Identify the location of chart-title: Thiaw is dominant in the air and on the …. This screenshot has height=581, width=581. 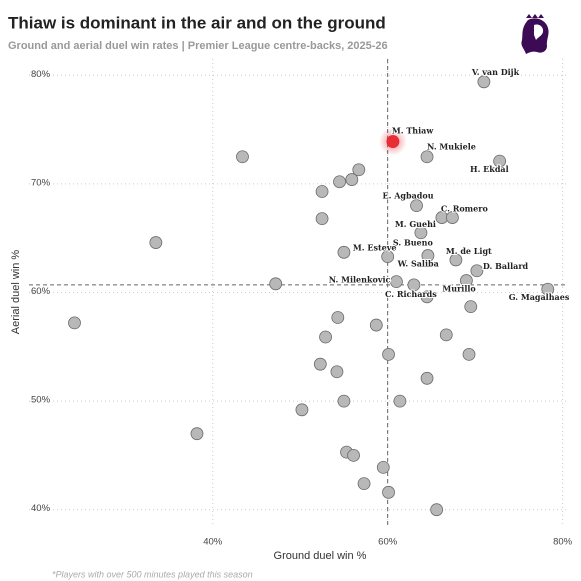
(197, 22).